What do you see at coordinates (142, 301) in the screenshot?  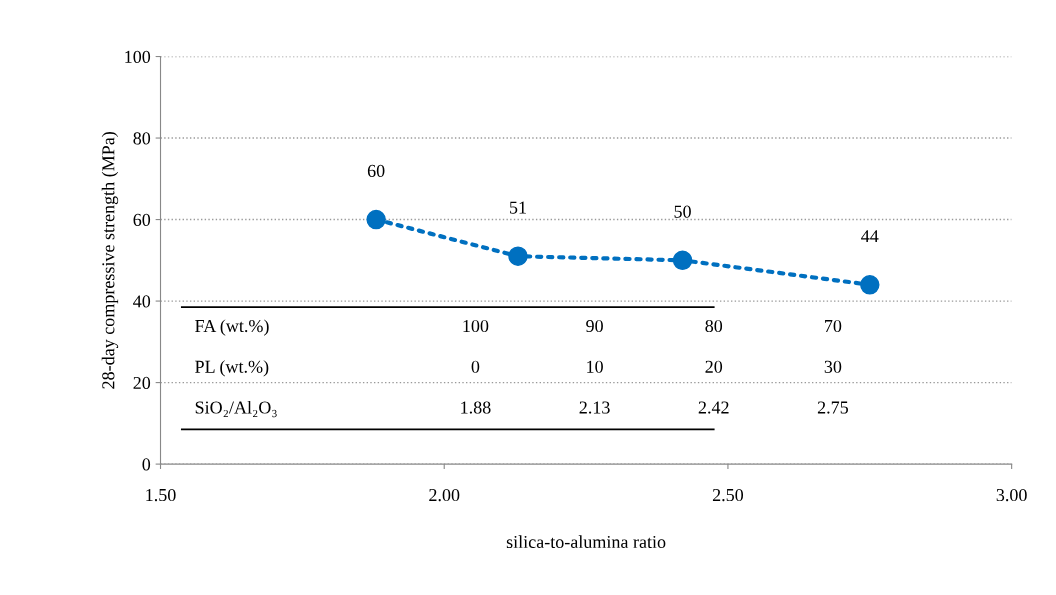 I see `y-tick-label: 40` at bounding box center [142, 301].